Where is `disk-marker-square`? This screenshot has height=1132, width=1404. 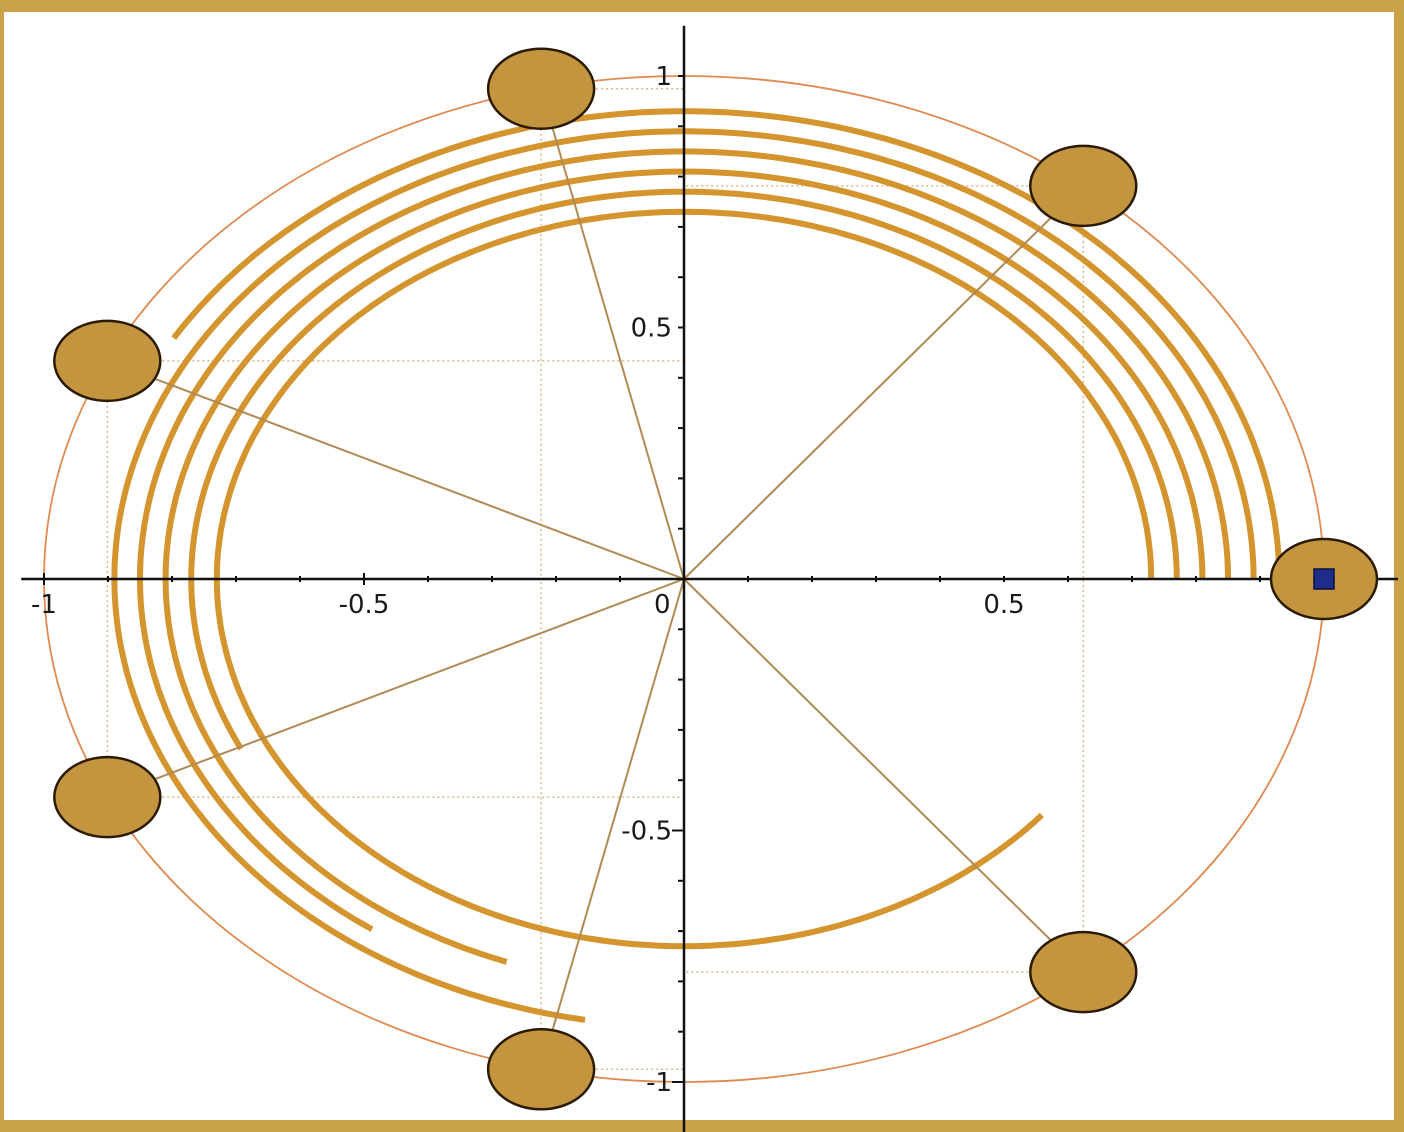
disk-marker-square is located at coordinates (1324, 579).